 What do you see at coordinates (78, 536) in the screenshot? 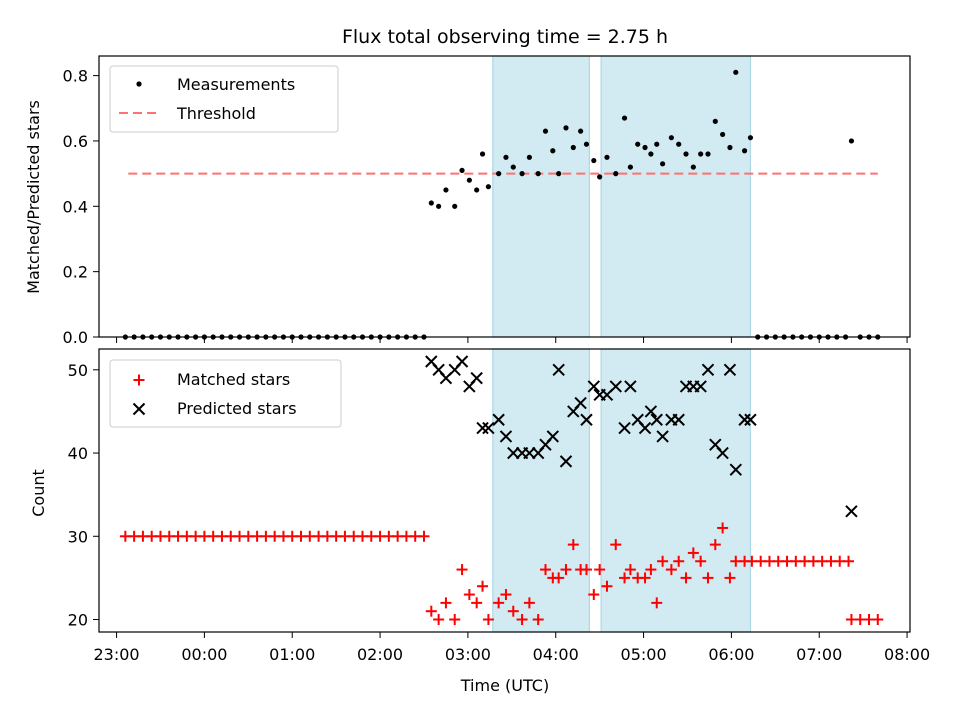
I see `bottom-y-tick-label: 30` at bounding box center [78, 536].